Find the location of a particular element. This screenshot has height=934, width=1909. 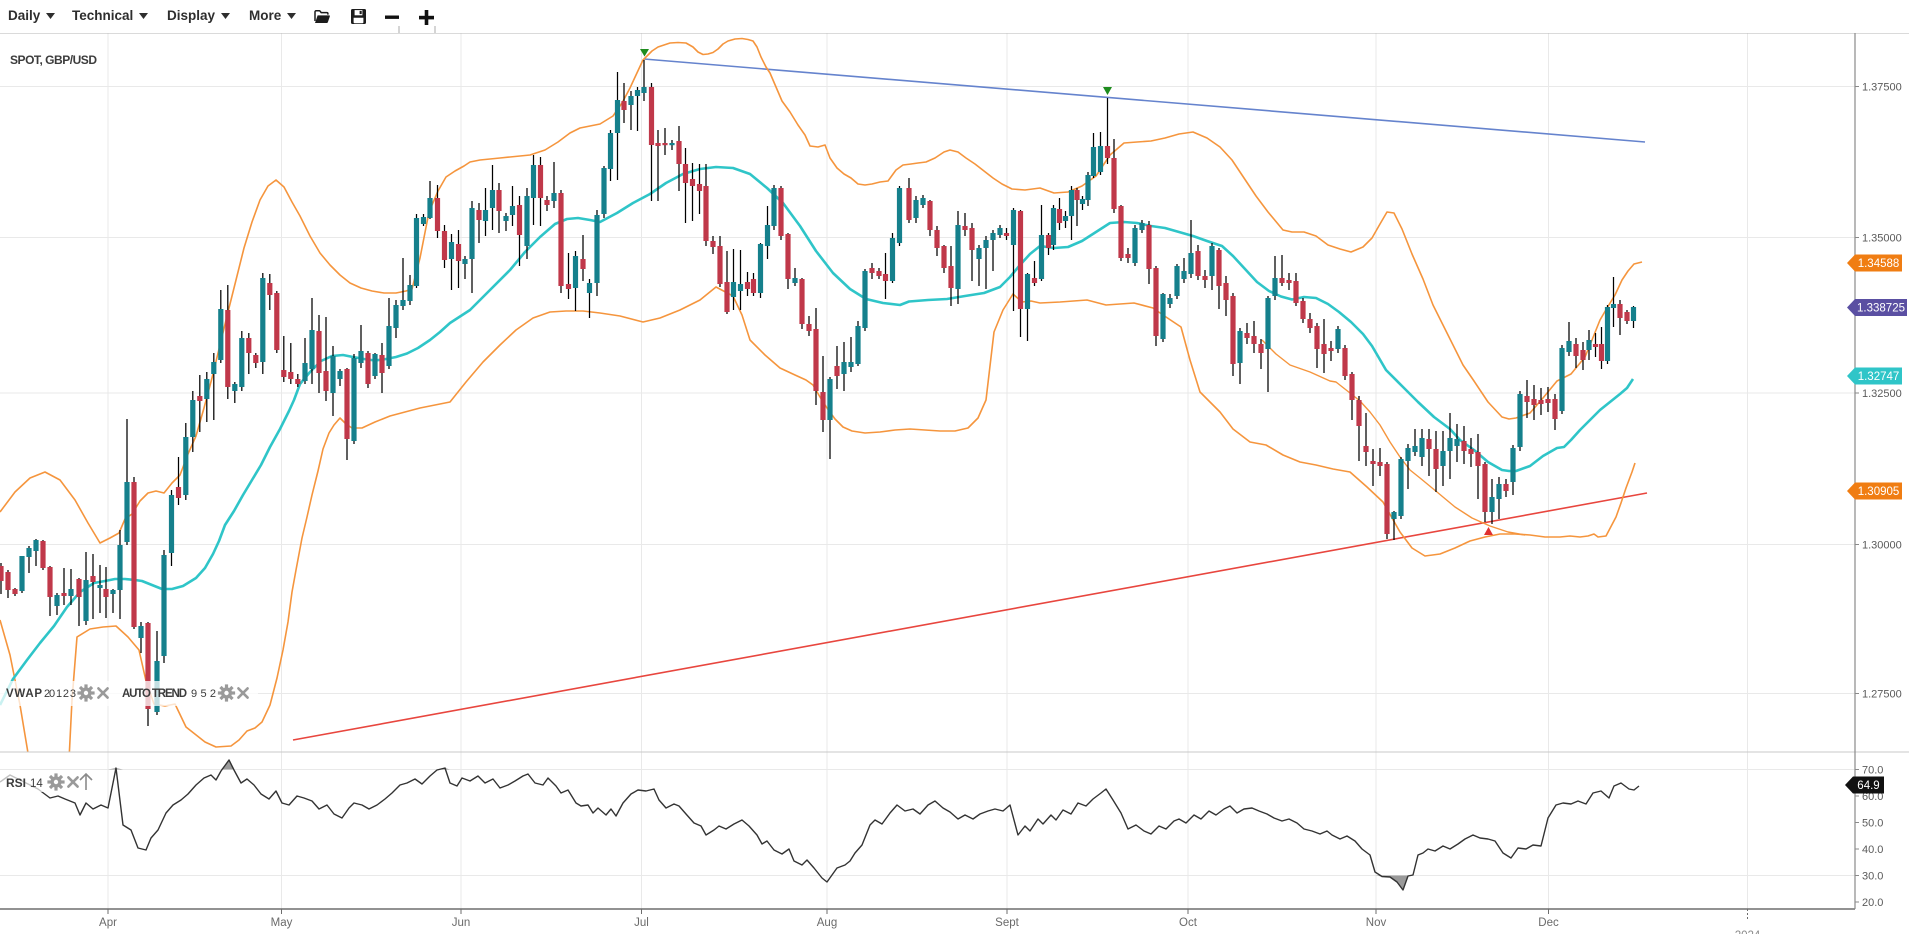

svg-text: 70.0 is located at coordinates (1872, 771).